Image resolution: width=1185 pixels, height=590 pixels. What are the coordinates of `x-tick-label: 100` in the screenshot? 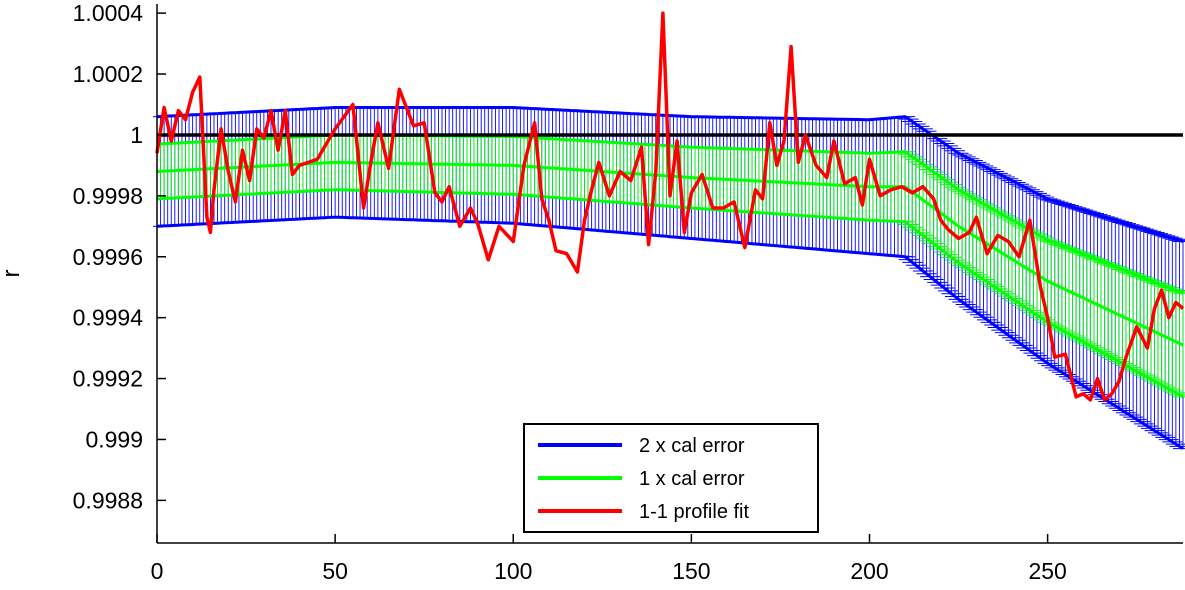 It's located at (513, 571).